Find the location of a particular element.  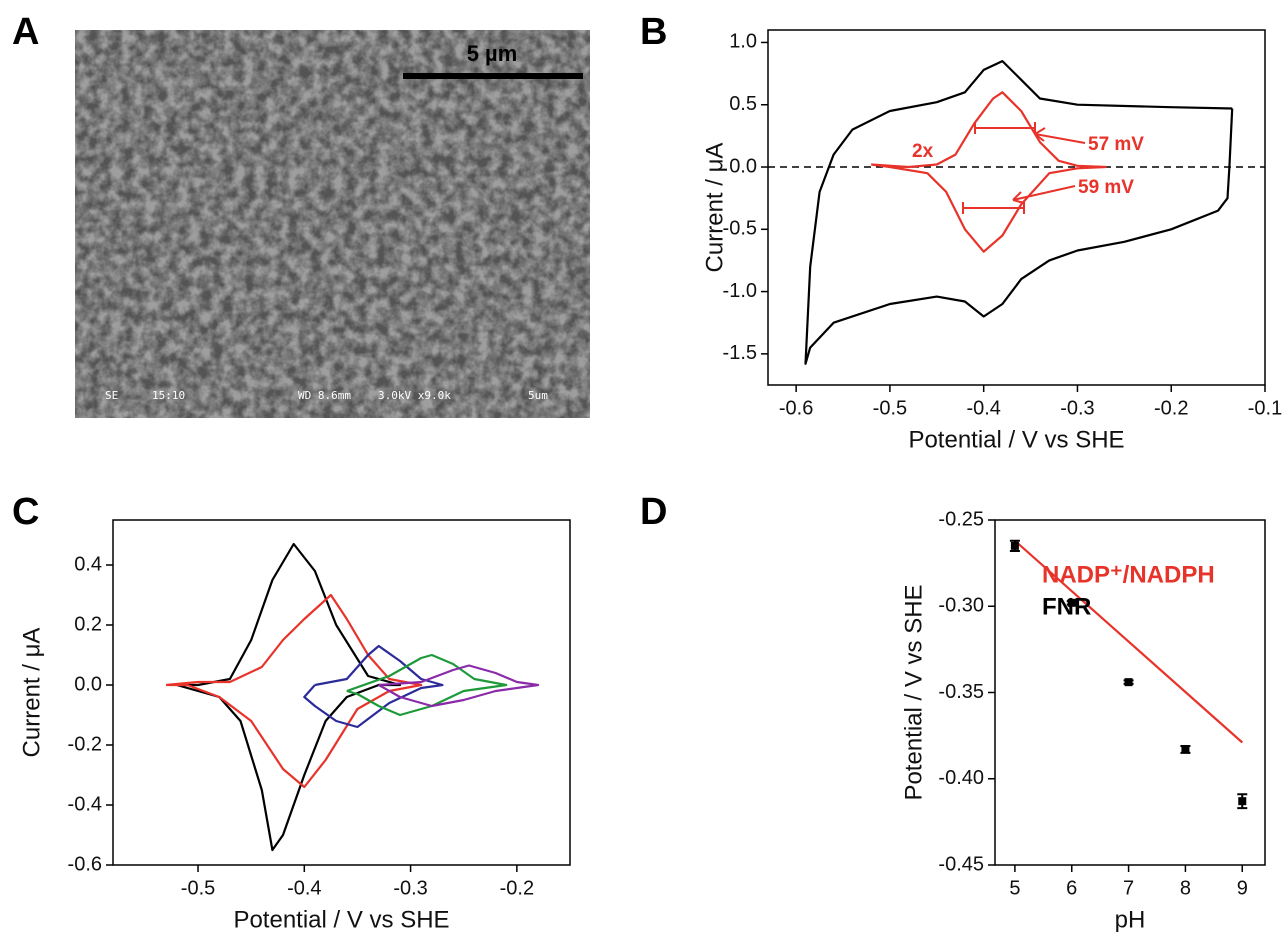

y-tick-label: 0.5 is located at coordinates (743, 104).